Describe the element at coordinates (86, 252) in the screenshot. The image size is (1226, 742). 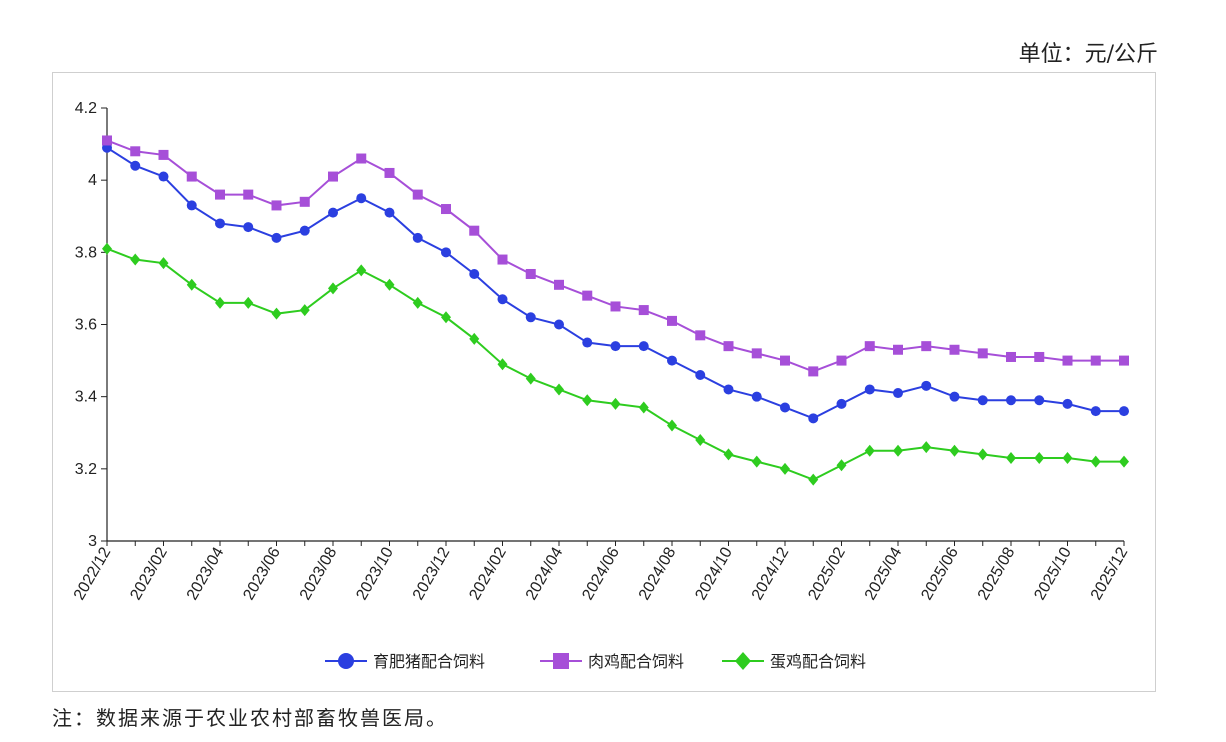
I see `y-tick-label: 3.8` at that location.